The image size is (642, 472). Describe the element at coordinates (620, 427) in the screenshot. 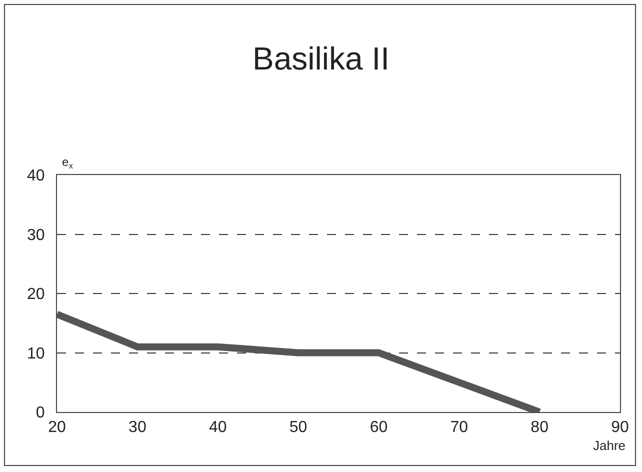

I see `x-tick-label: 90` at that location.